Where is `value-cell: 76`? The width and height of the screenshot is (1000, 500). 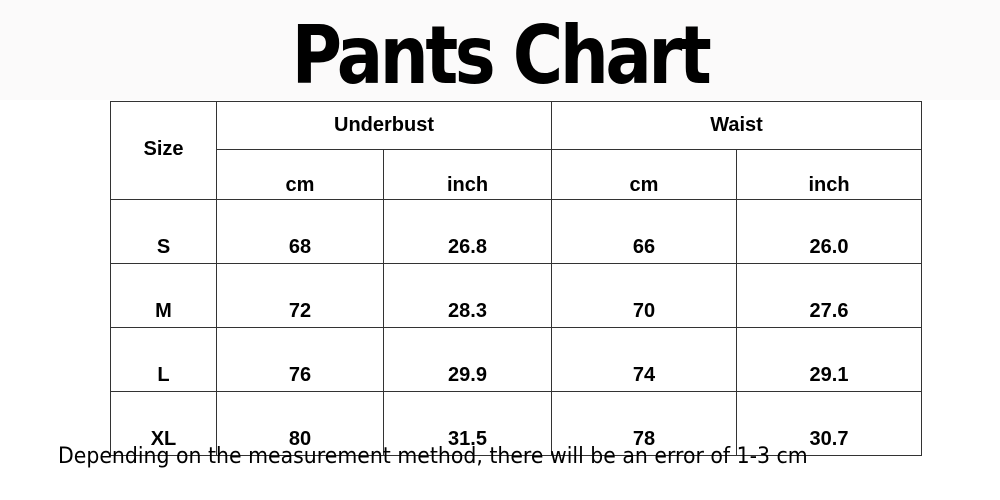
value-cell: 76 is located at coordinates (300, 359).